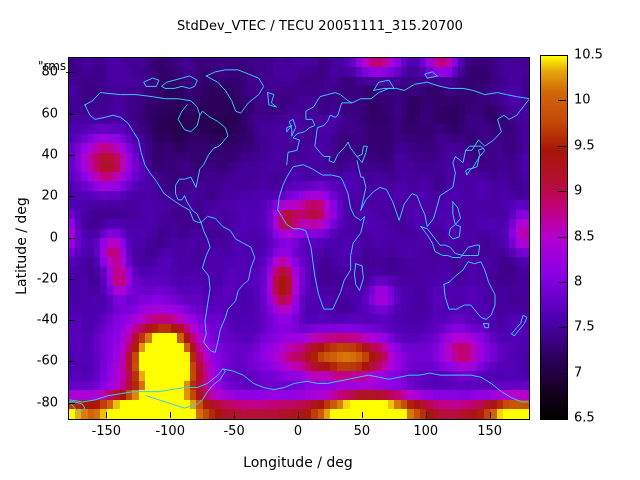 The width and height of the screenshot is (640, 480). Describe the element at coordinates (584, 146) in the screenshot. I see `colorbar-tick-label: 9.5` at that location.